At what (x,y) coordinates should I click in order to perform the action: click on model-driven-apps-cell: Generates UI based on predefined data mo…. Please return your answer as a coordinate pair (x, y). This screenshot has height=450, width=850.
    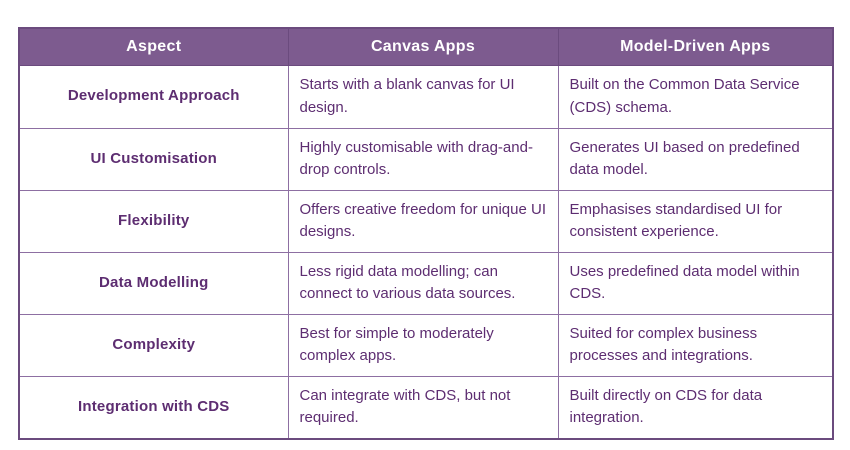
    Looking at the image, I should click on (695, 159).